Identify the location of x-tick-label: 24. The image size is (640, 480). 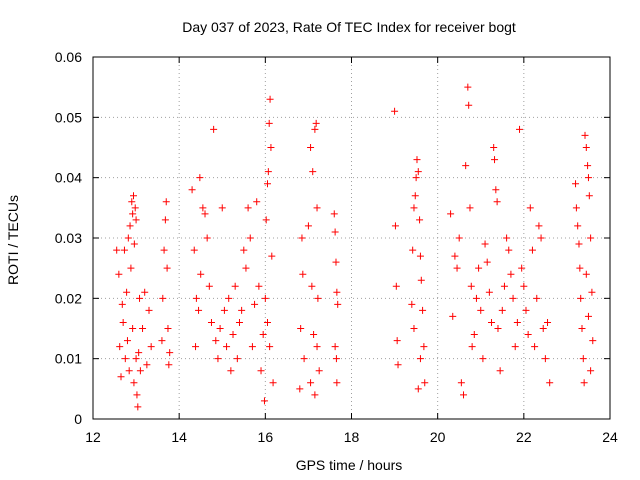
(610, 437).